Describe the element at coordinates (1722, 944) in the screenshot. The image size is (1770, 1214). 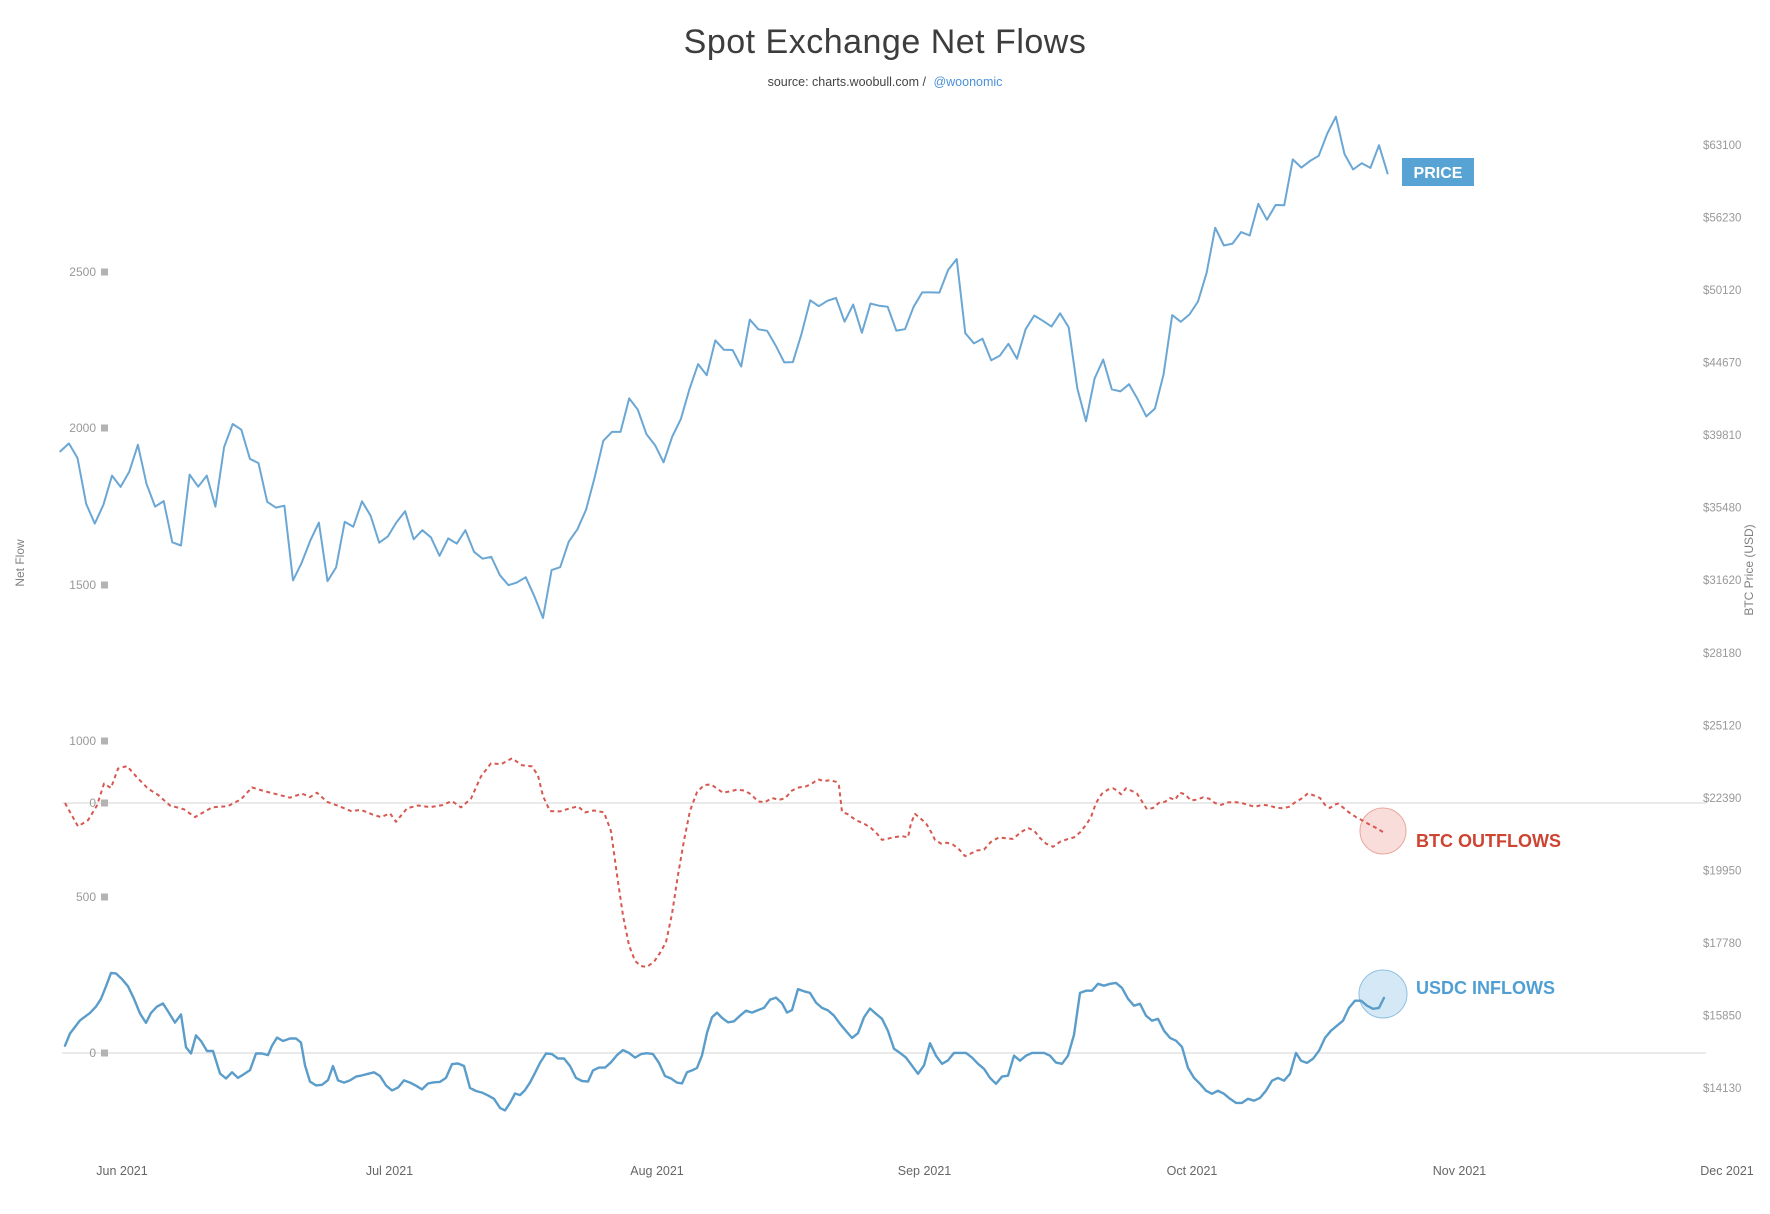
I see `right-axis-tick-label: $17780` at that location.